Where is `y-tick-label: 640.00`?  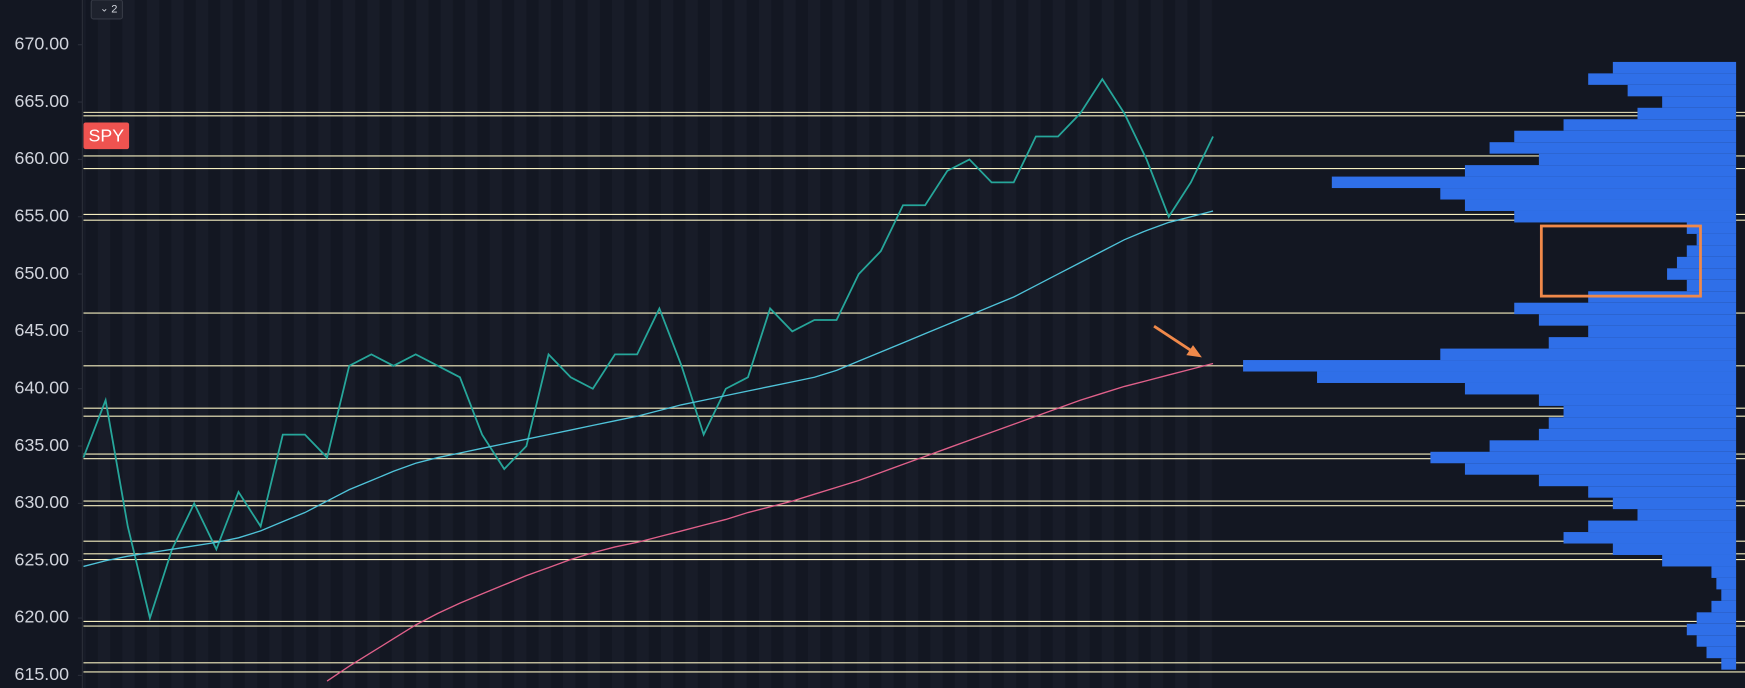
y-tick-label: 640.00 is located at coordinates (42, 387).